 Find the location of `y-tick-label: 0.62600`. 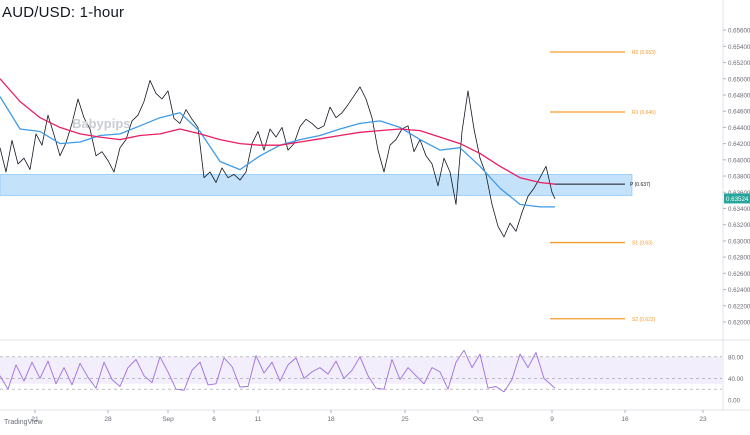

y-tick-label: 0.62600 is located at coordinates (739, 274).